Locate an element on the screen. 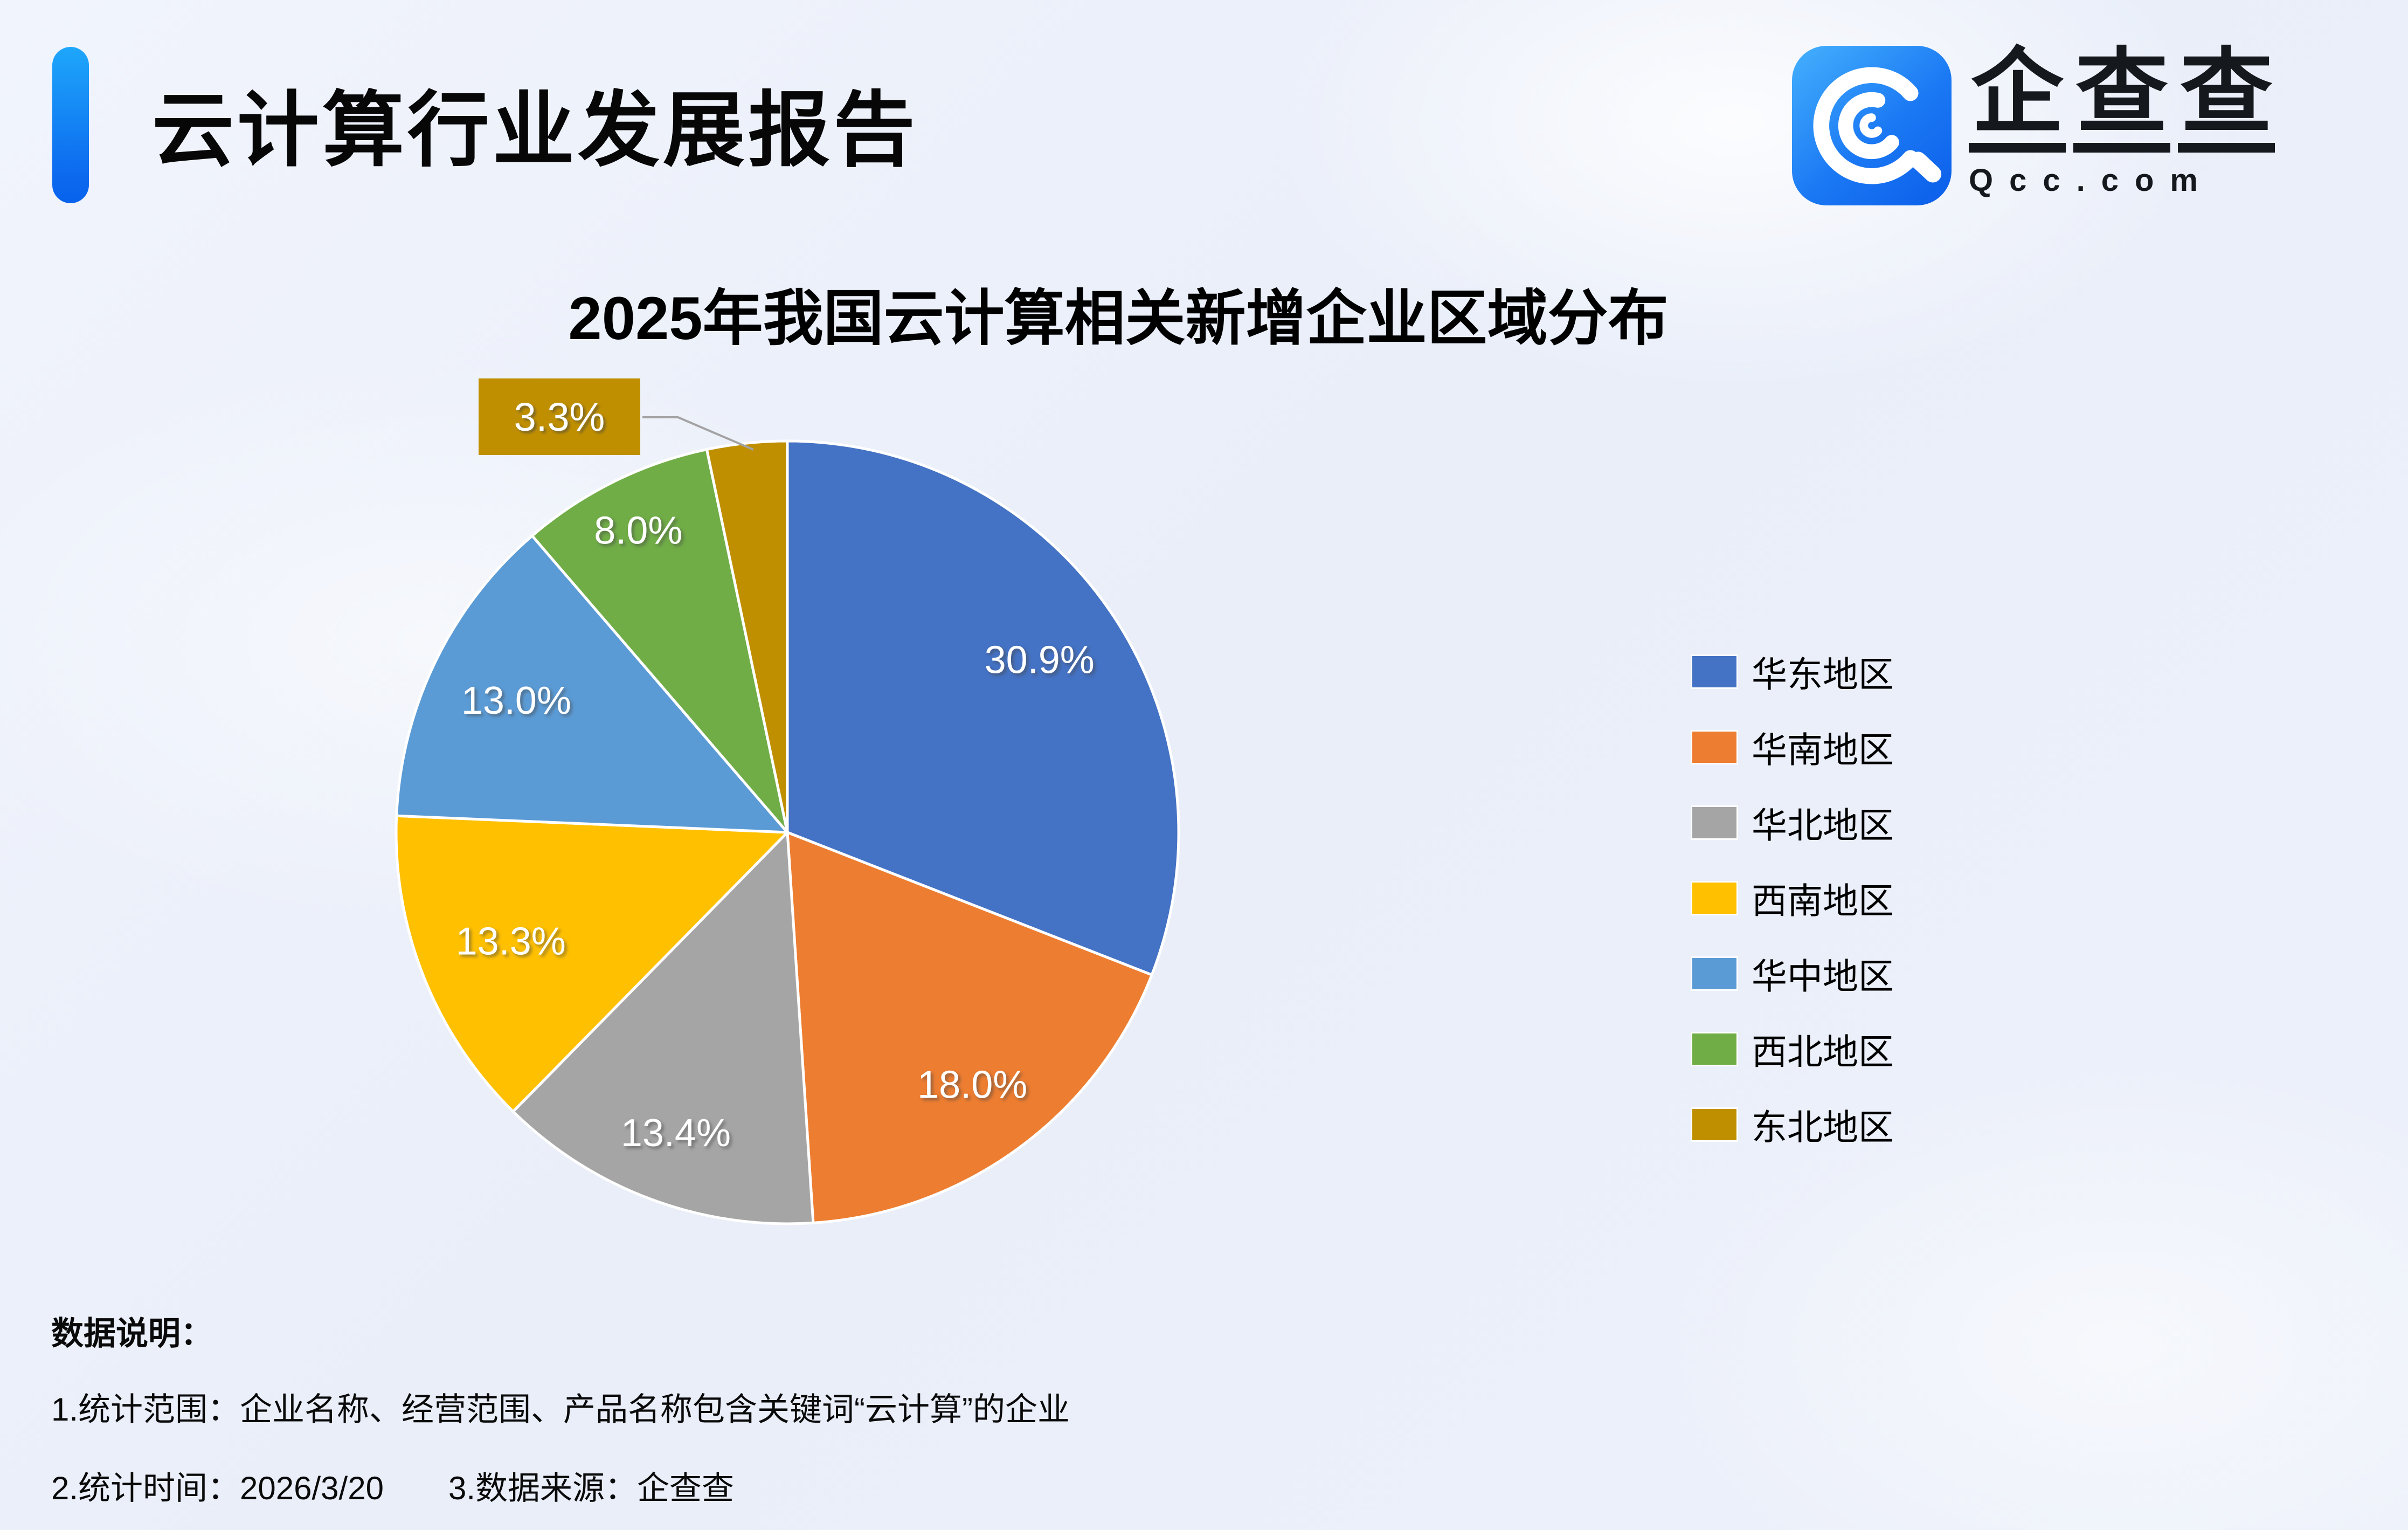  pie-slice-华北地区 is located at coordinates (663, 1028).